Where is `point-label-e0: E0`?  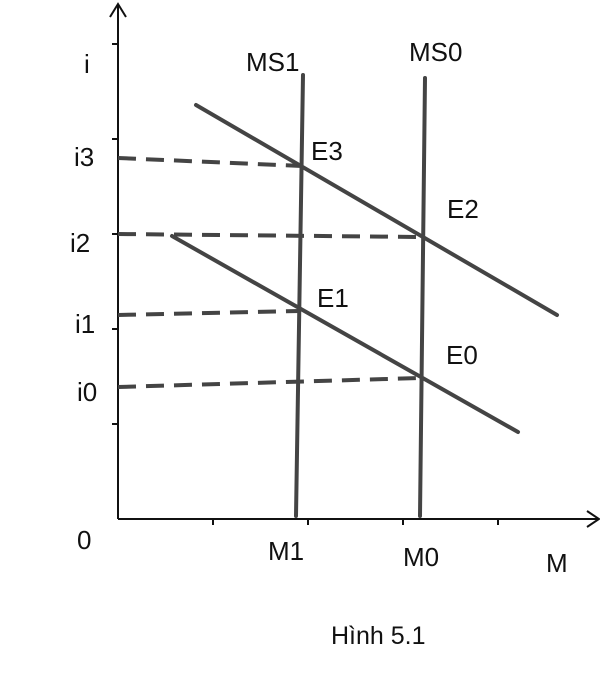 point-label-e0: E0 is located at coordinates (462, 355).